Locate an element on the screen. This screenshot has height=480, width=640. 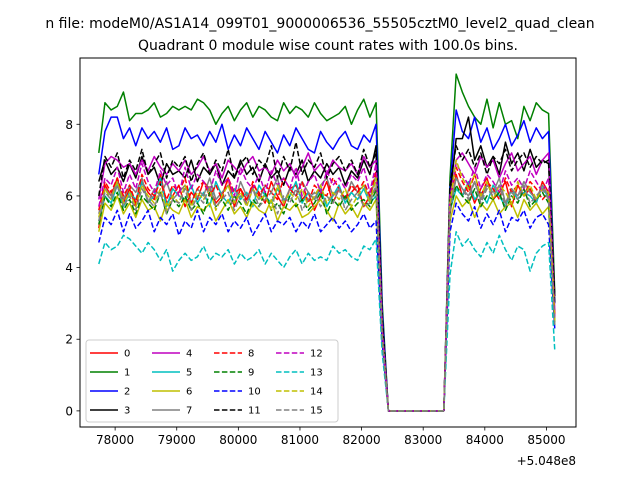
legend-label-12: 12 is located at coordinates (316, 354).